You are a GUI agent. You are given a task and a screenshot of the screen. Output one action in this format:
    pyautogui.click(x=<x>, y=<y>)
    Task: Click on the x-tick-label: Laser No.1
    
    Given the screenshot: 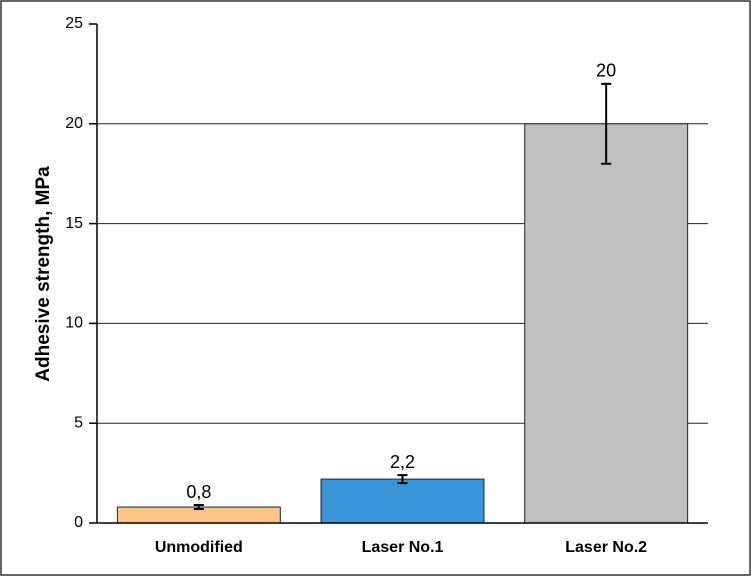 What is the action you would take?
    pyautogui.click(x=403, y=547)
    